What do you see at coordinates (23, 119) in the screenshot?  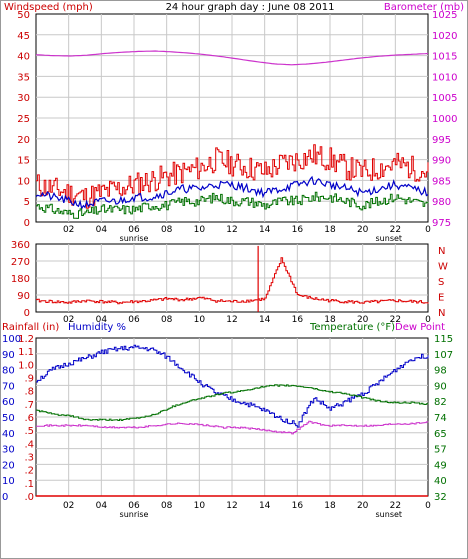 I see `panel1-left-tick-label: 25` at bounding box center [23, 119].